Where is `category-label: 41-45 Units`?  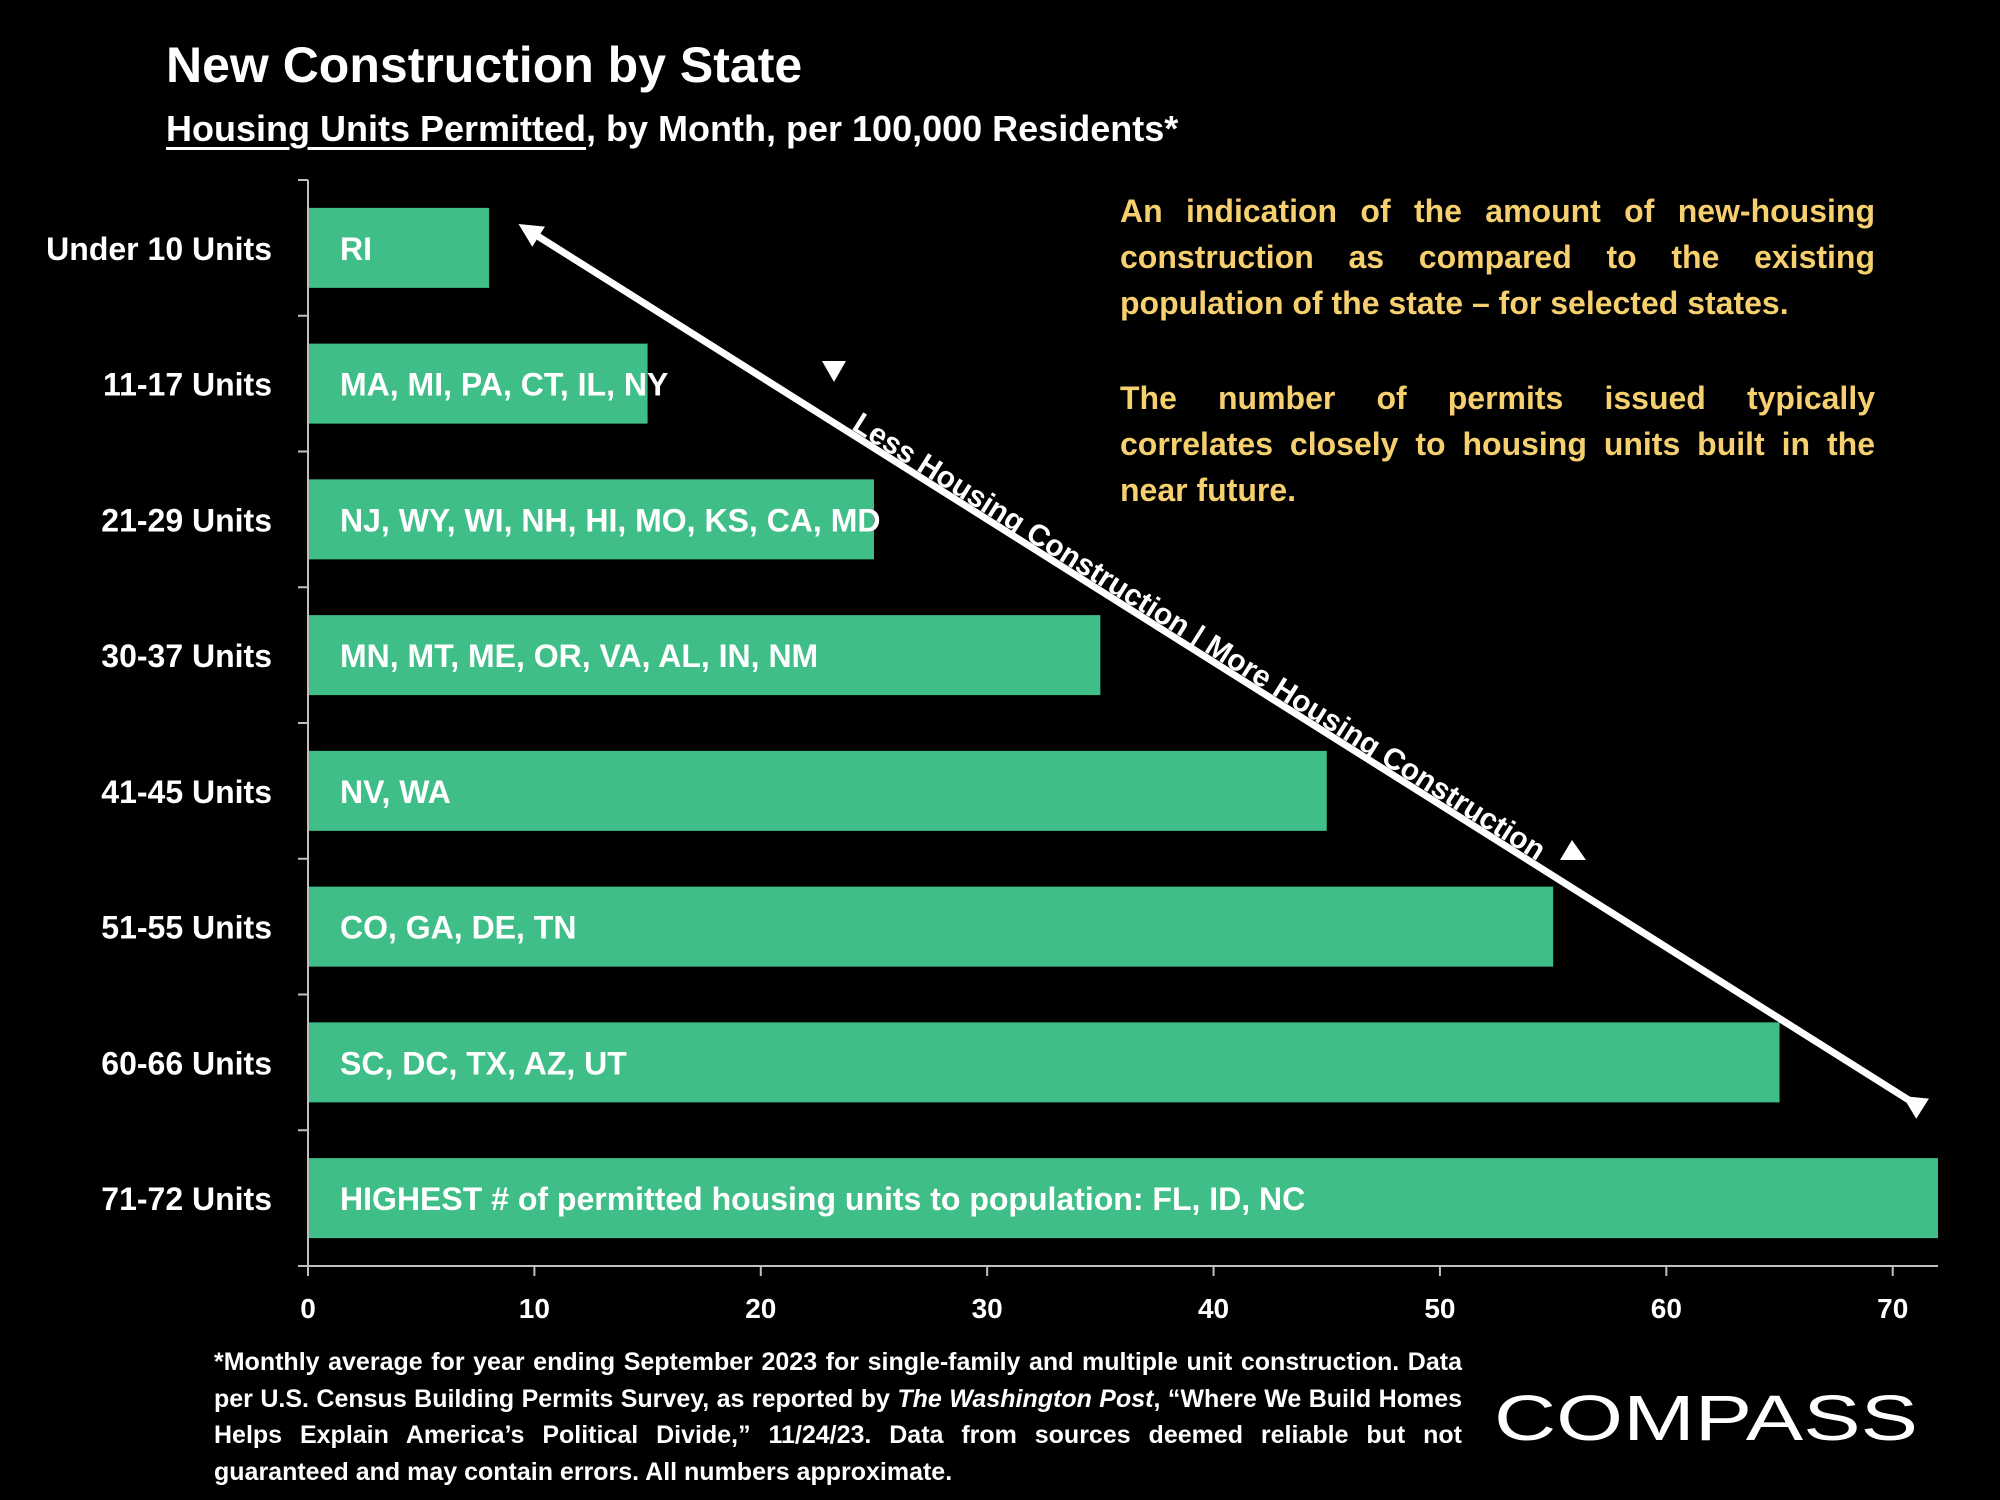 category-label: 41-45 Units is located at coordinates (186, 792).